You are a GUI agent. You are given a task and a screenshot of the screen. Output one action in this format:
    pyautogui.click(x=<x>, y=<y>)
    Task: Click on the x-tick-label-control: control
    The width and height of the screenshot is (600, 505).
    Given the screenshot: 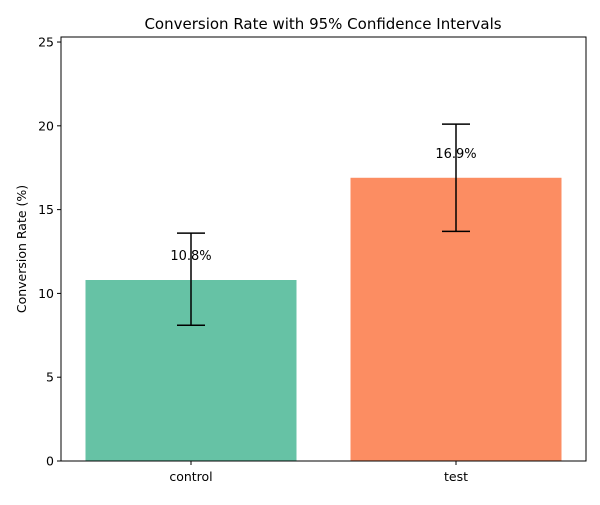 What is the action you would take?
    pyautogui.click(x=190, y=476)
    